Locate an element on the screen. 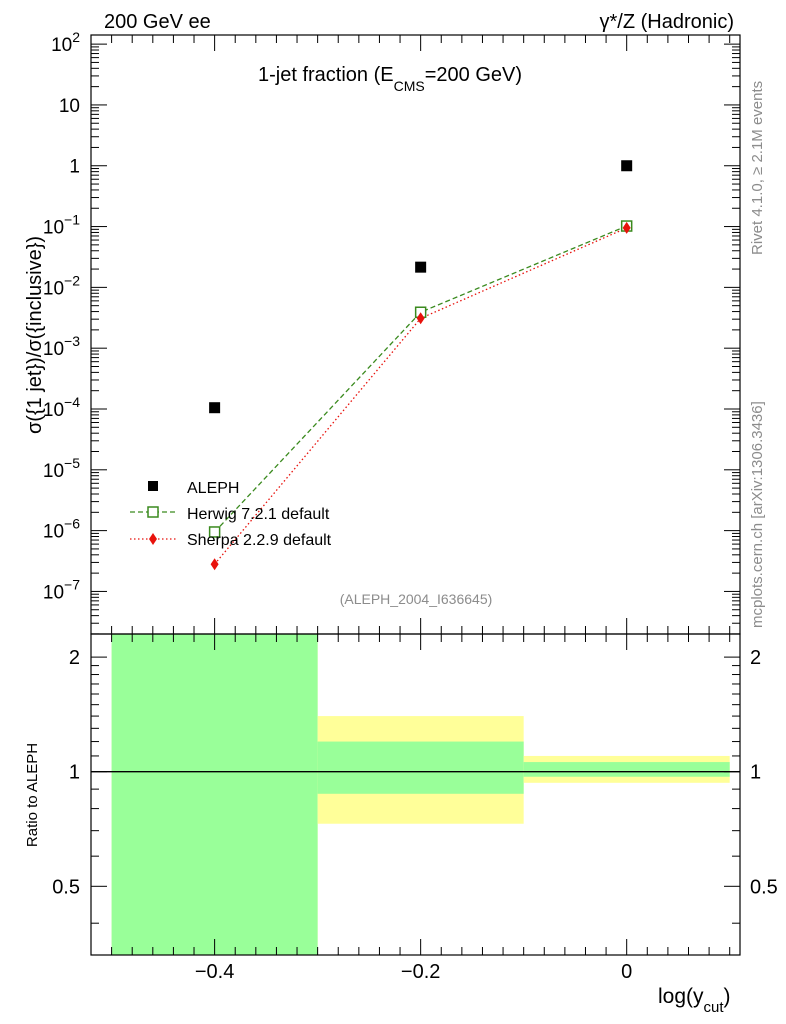 The width and height of the screenshot is (786, 1024). y-tick-label: 1 is located at coordinates (74, 167).